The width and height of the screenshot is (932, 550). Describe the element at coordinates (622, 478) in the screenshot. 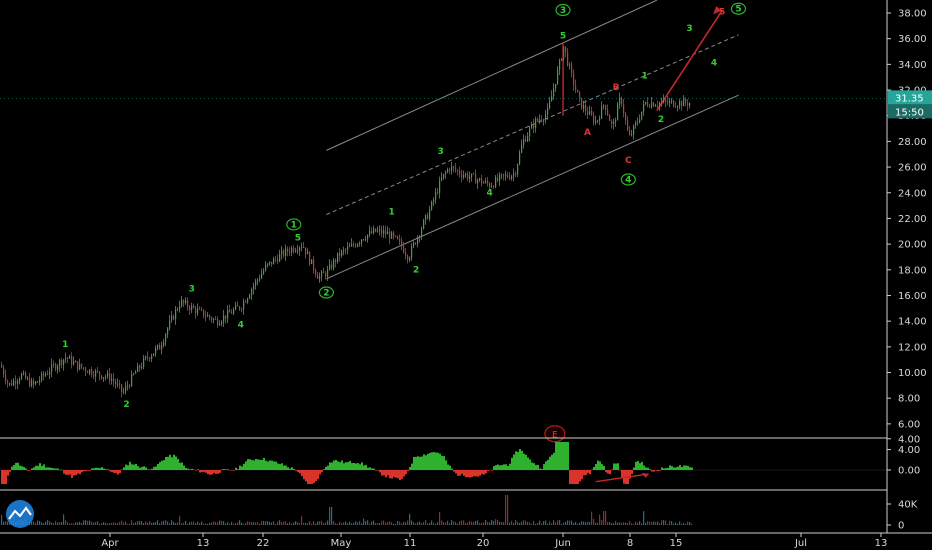

I see `divergence-arrow` at that location.